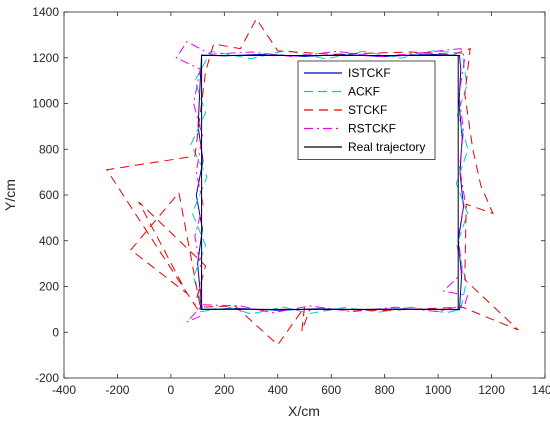 The width and height of the screenshot is (550, 426). I want to click on y-tick-label: 1200, so click(45, 58).